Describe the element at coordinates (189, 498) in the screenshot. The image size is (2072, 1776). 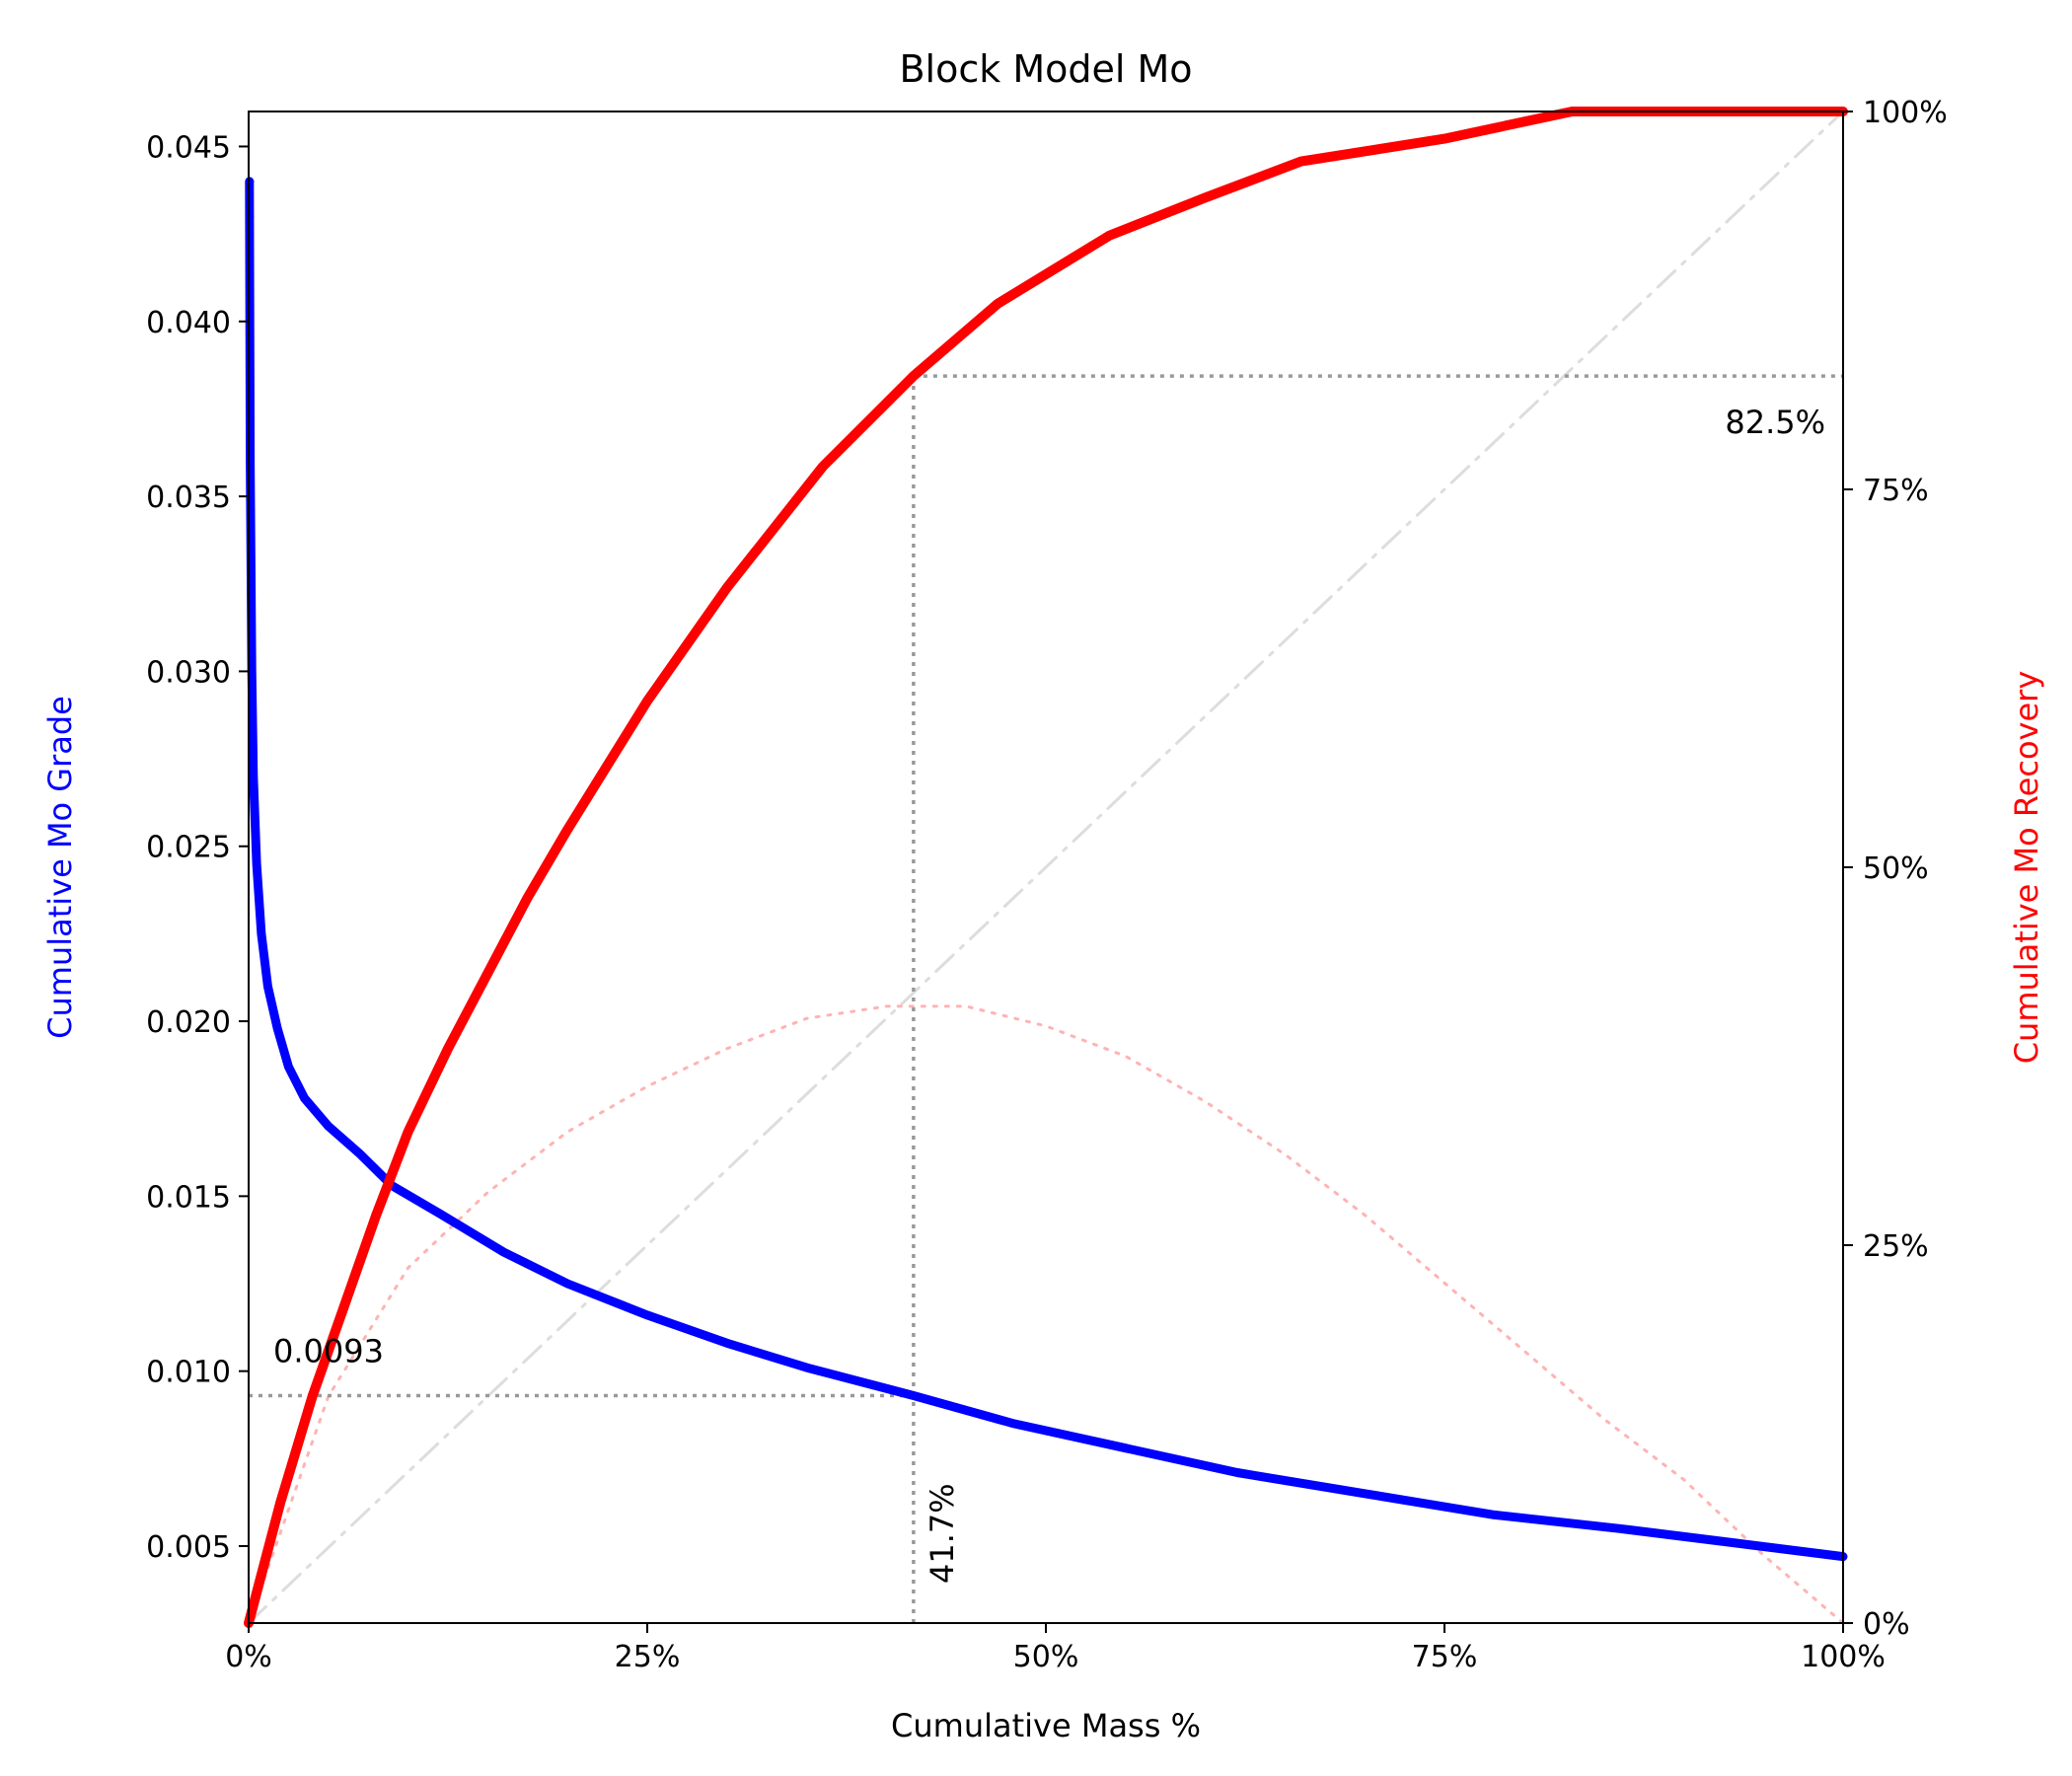
I see `y-left-tick-label: 0.035` at that location.